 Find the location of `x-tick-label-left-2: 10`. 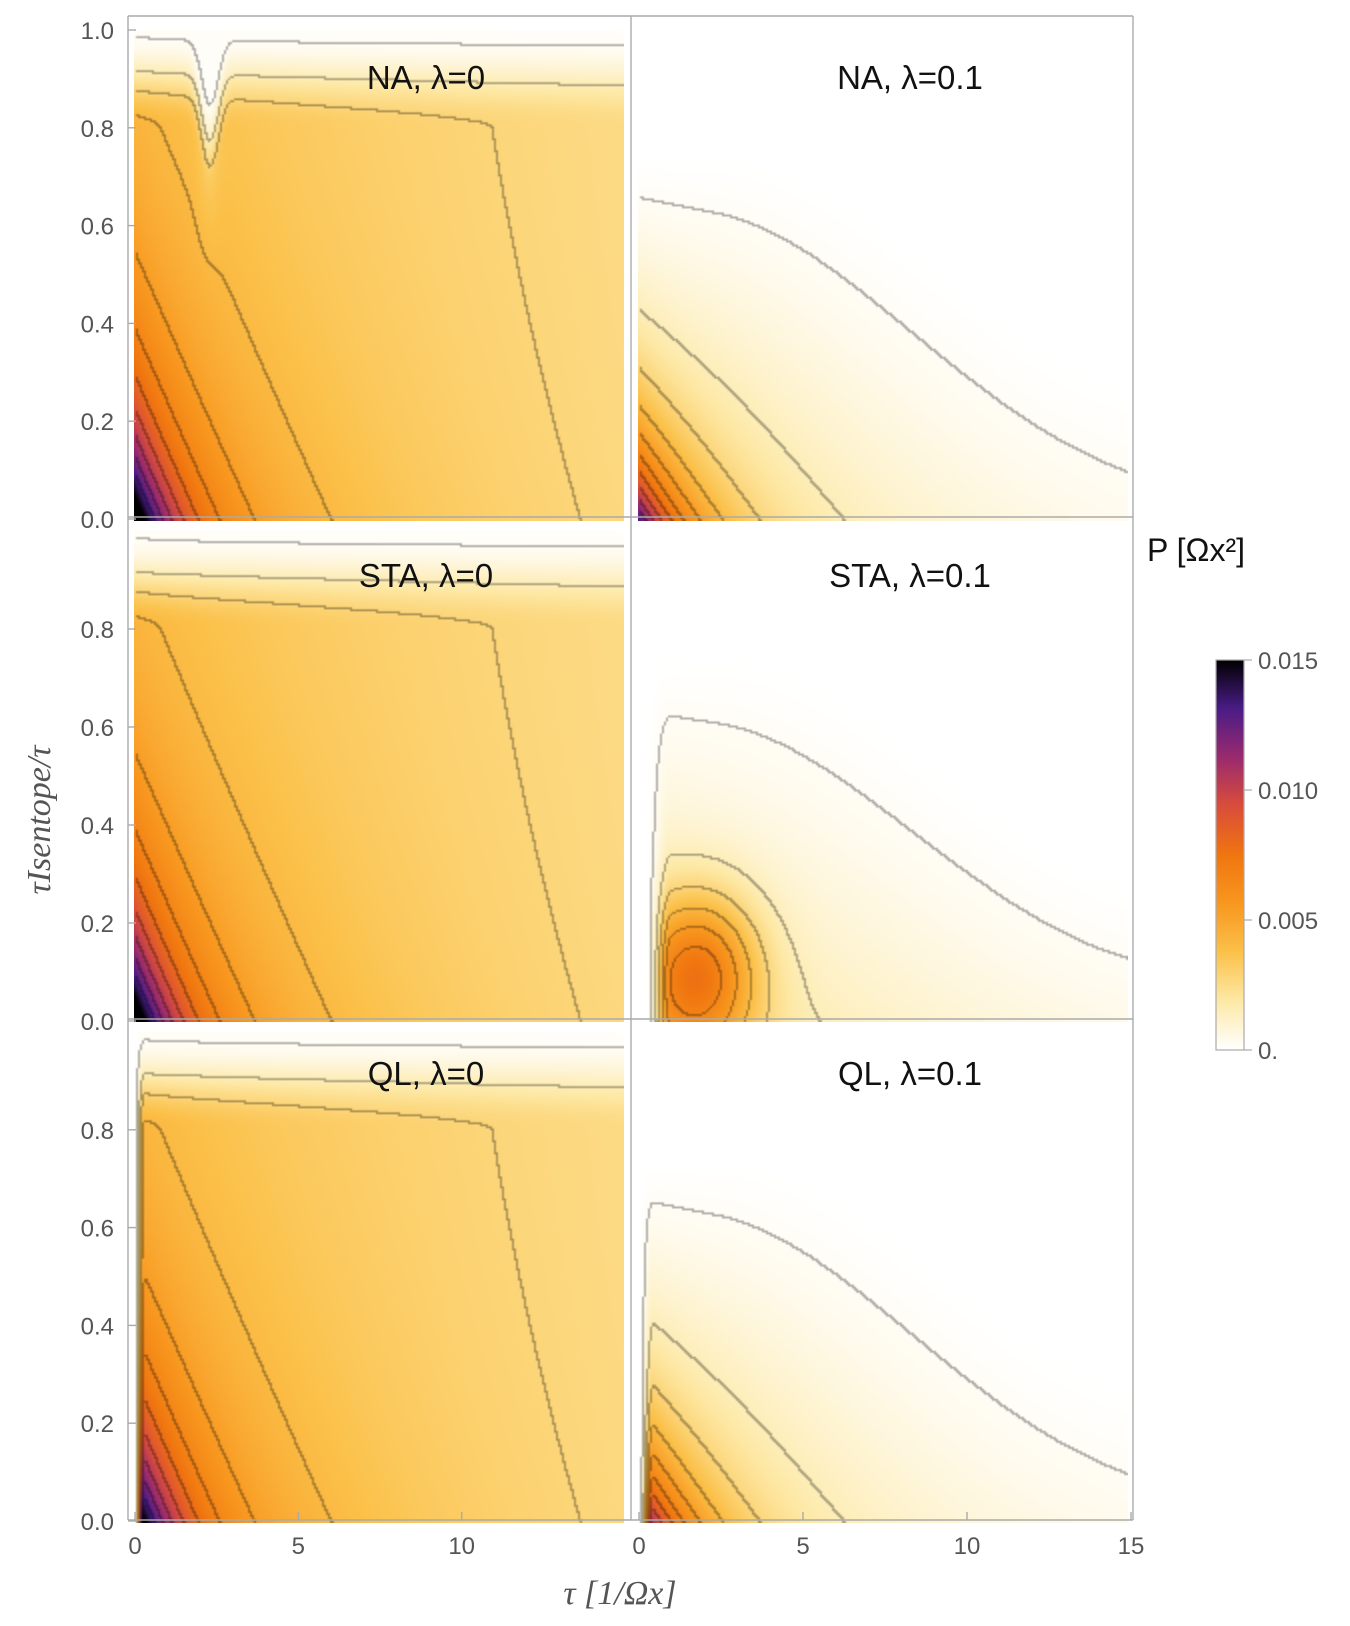

x-tick-label-left-2: 10 is located at coordinates (461, 1546).